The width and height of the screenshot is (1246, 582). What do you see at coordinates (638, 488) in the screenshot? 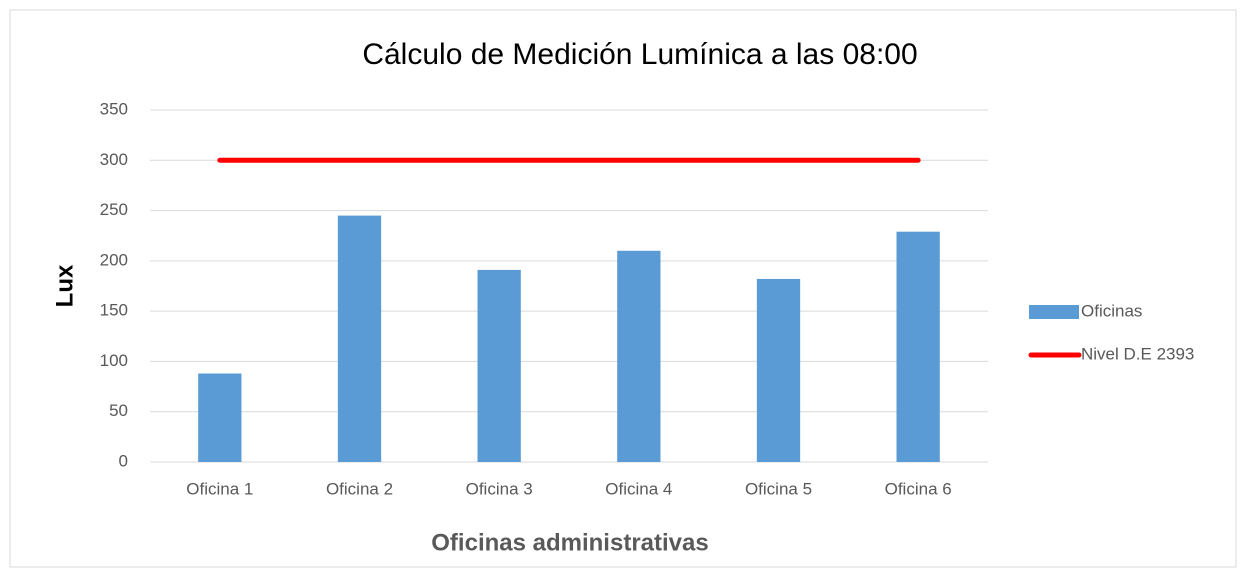
I see `x-tick-label: Oficina 4` at bounding box center [638, 488].